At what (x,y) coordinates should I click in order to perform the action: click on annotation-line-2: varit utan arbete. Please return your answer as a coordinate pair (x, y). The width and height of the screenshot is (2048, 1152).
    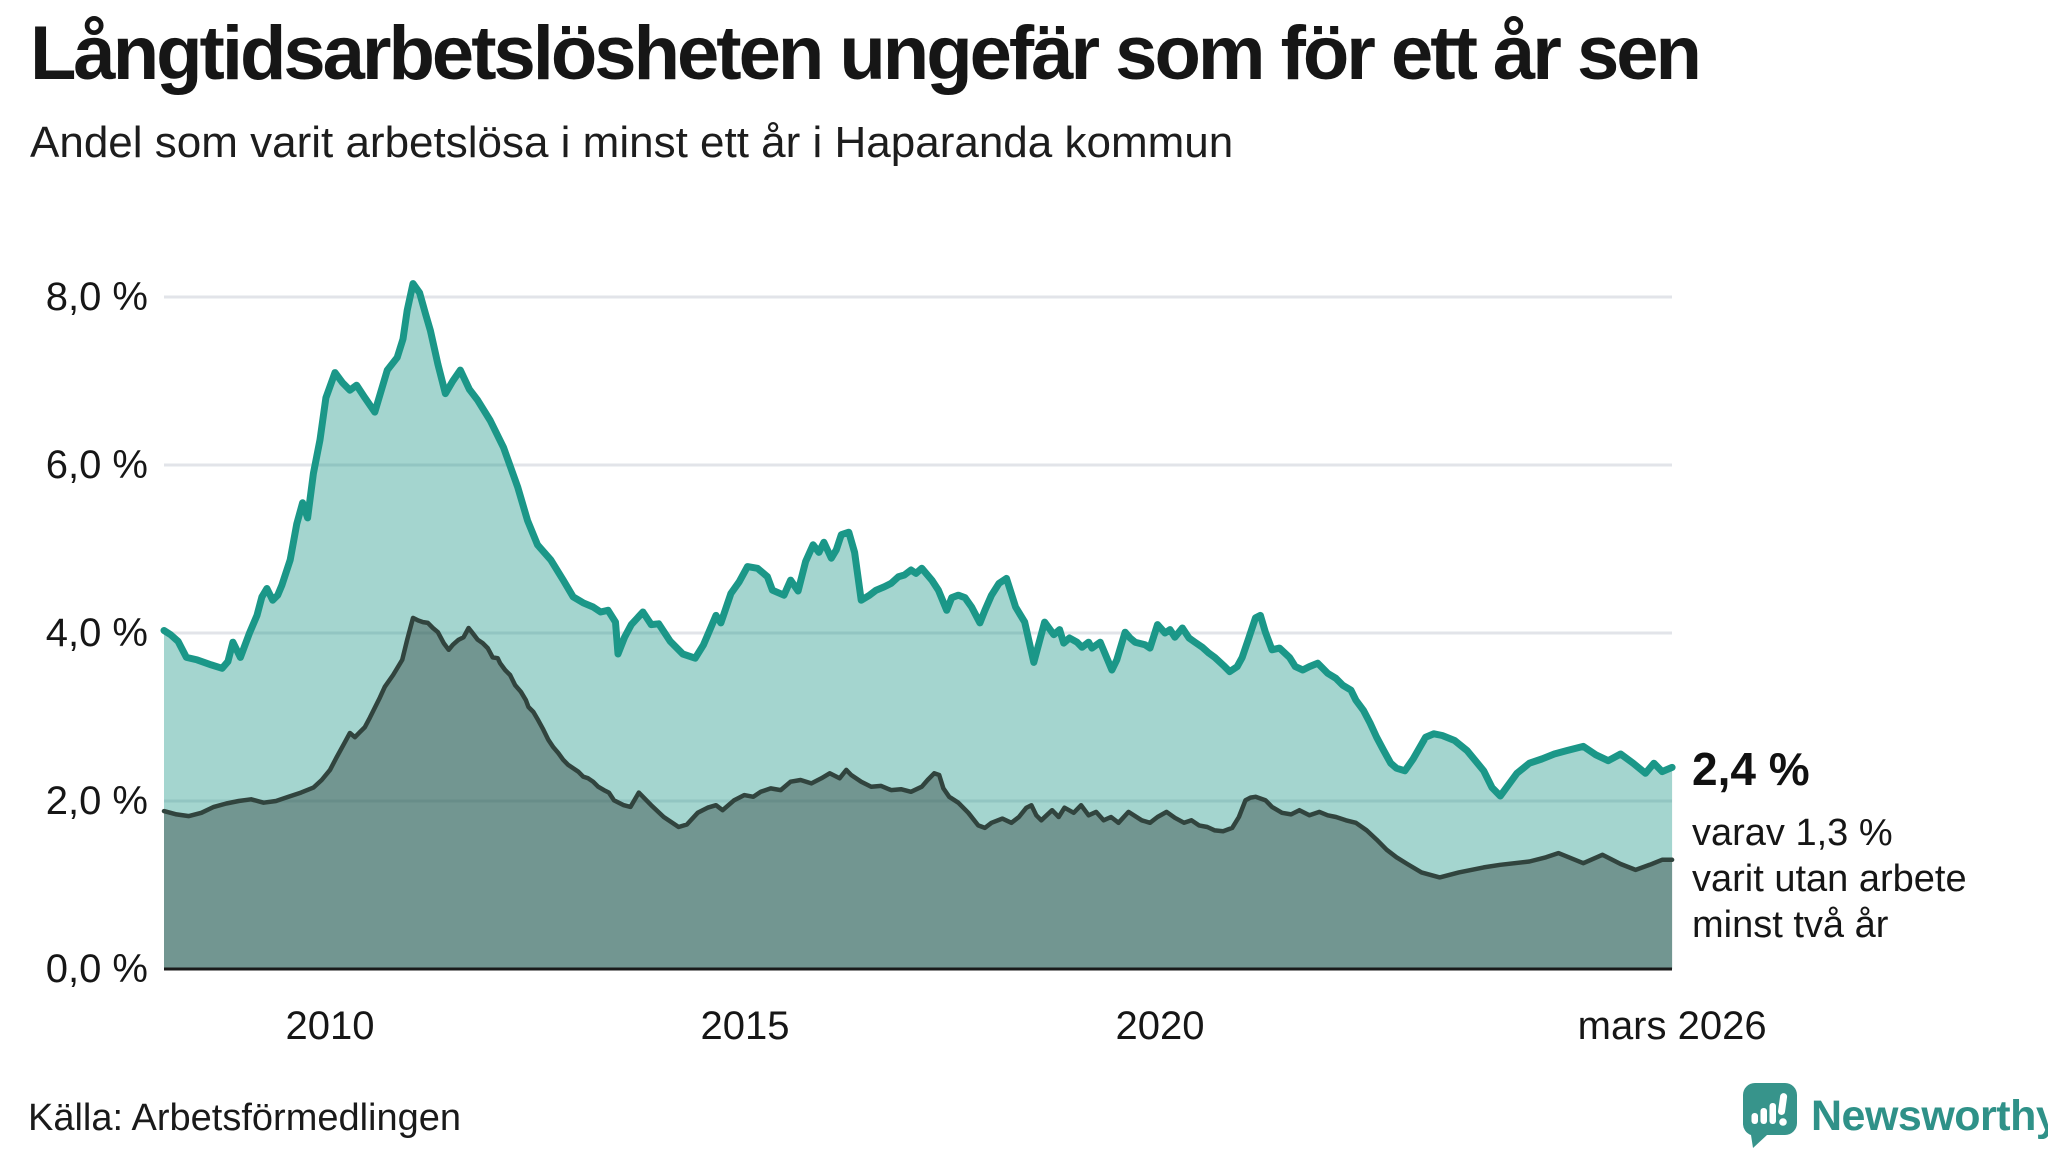
    Looking at the image, I should click on (1829, 879).